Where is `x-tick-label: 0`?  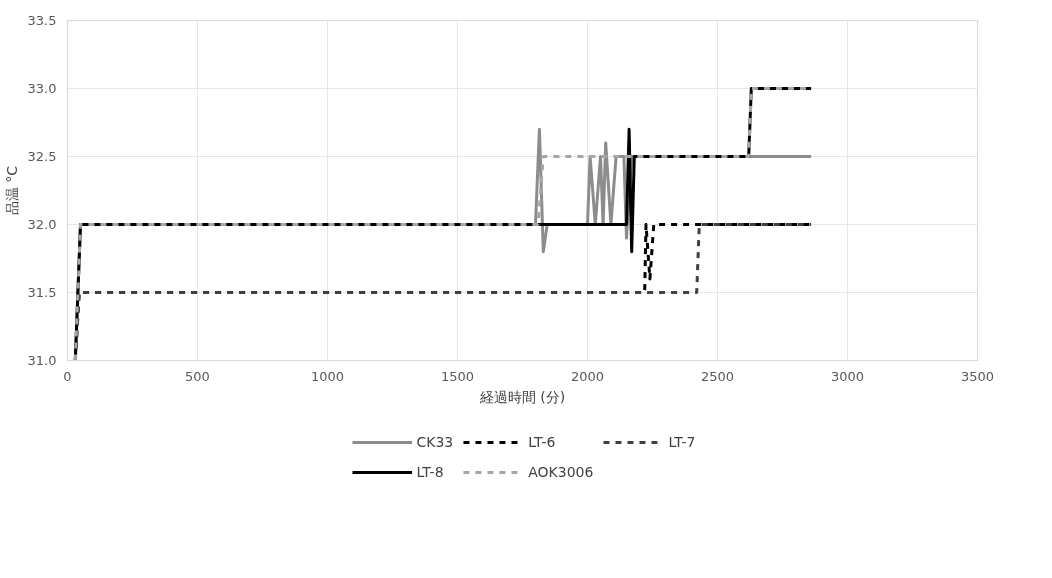
x-tick-label: 0 is located at coordinates (67, 376).